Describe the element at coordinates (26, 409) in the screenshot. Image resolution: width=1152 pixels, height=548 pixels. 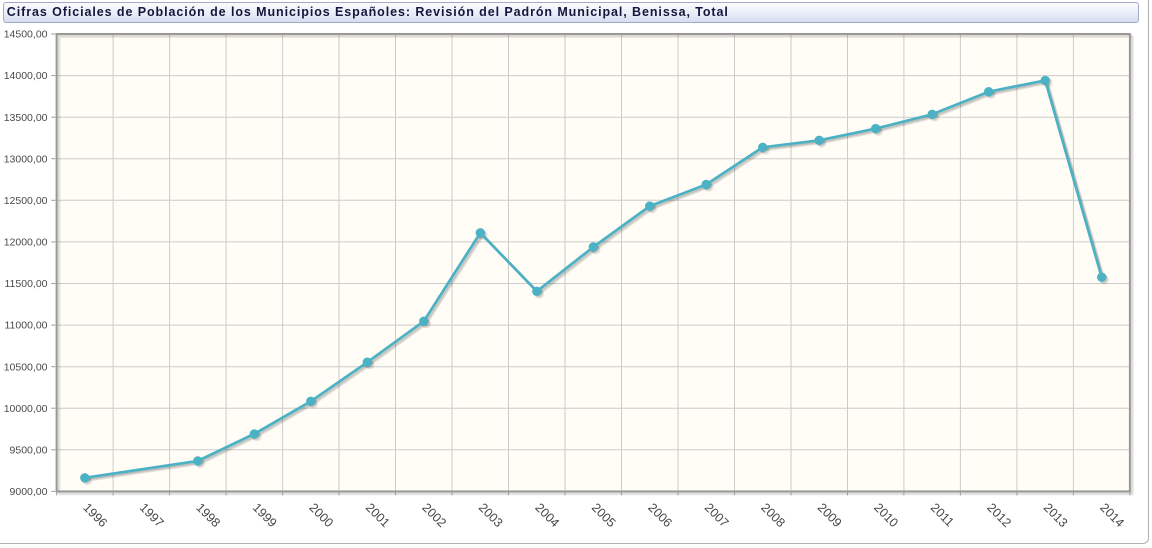
I see `svg-text: 10000,00` at that location.